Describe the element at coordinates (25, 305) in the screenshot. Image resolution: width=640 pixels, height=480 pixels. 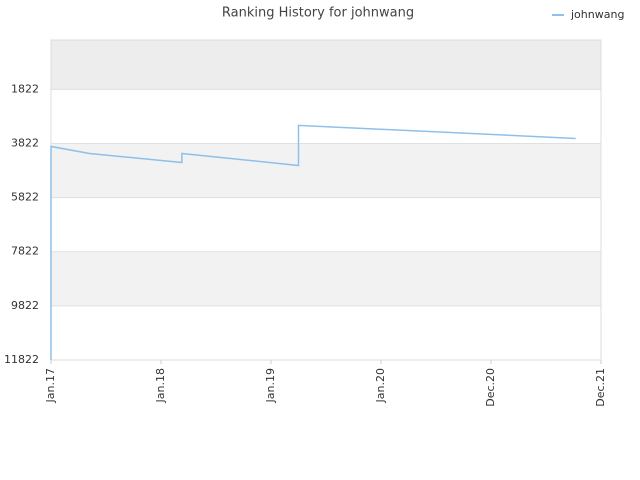
I see `y-tick-label: 9822` at that location.